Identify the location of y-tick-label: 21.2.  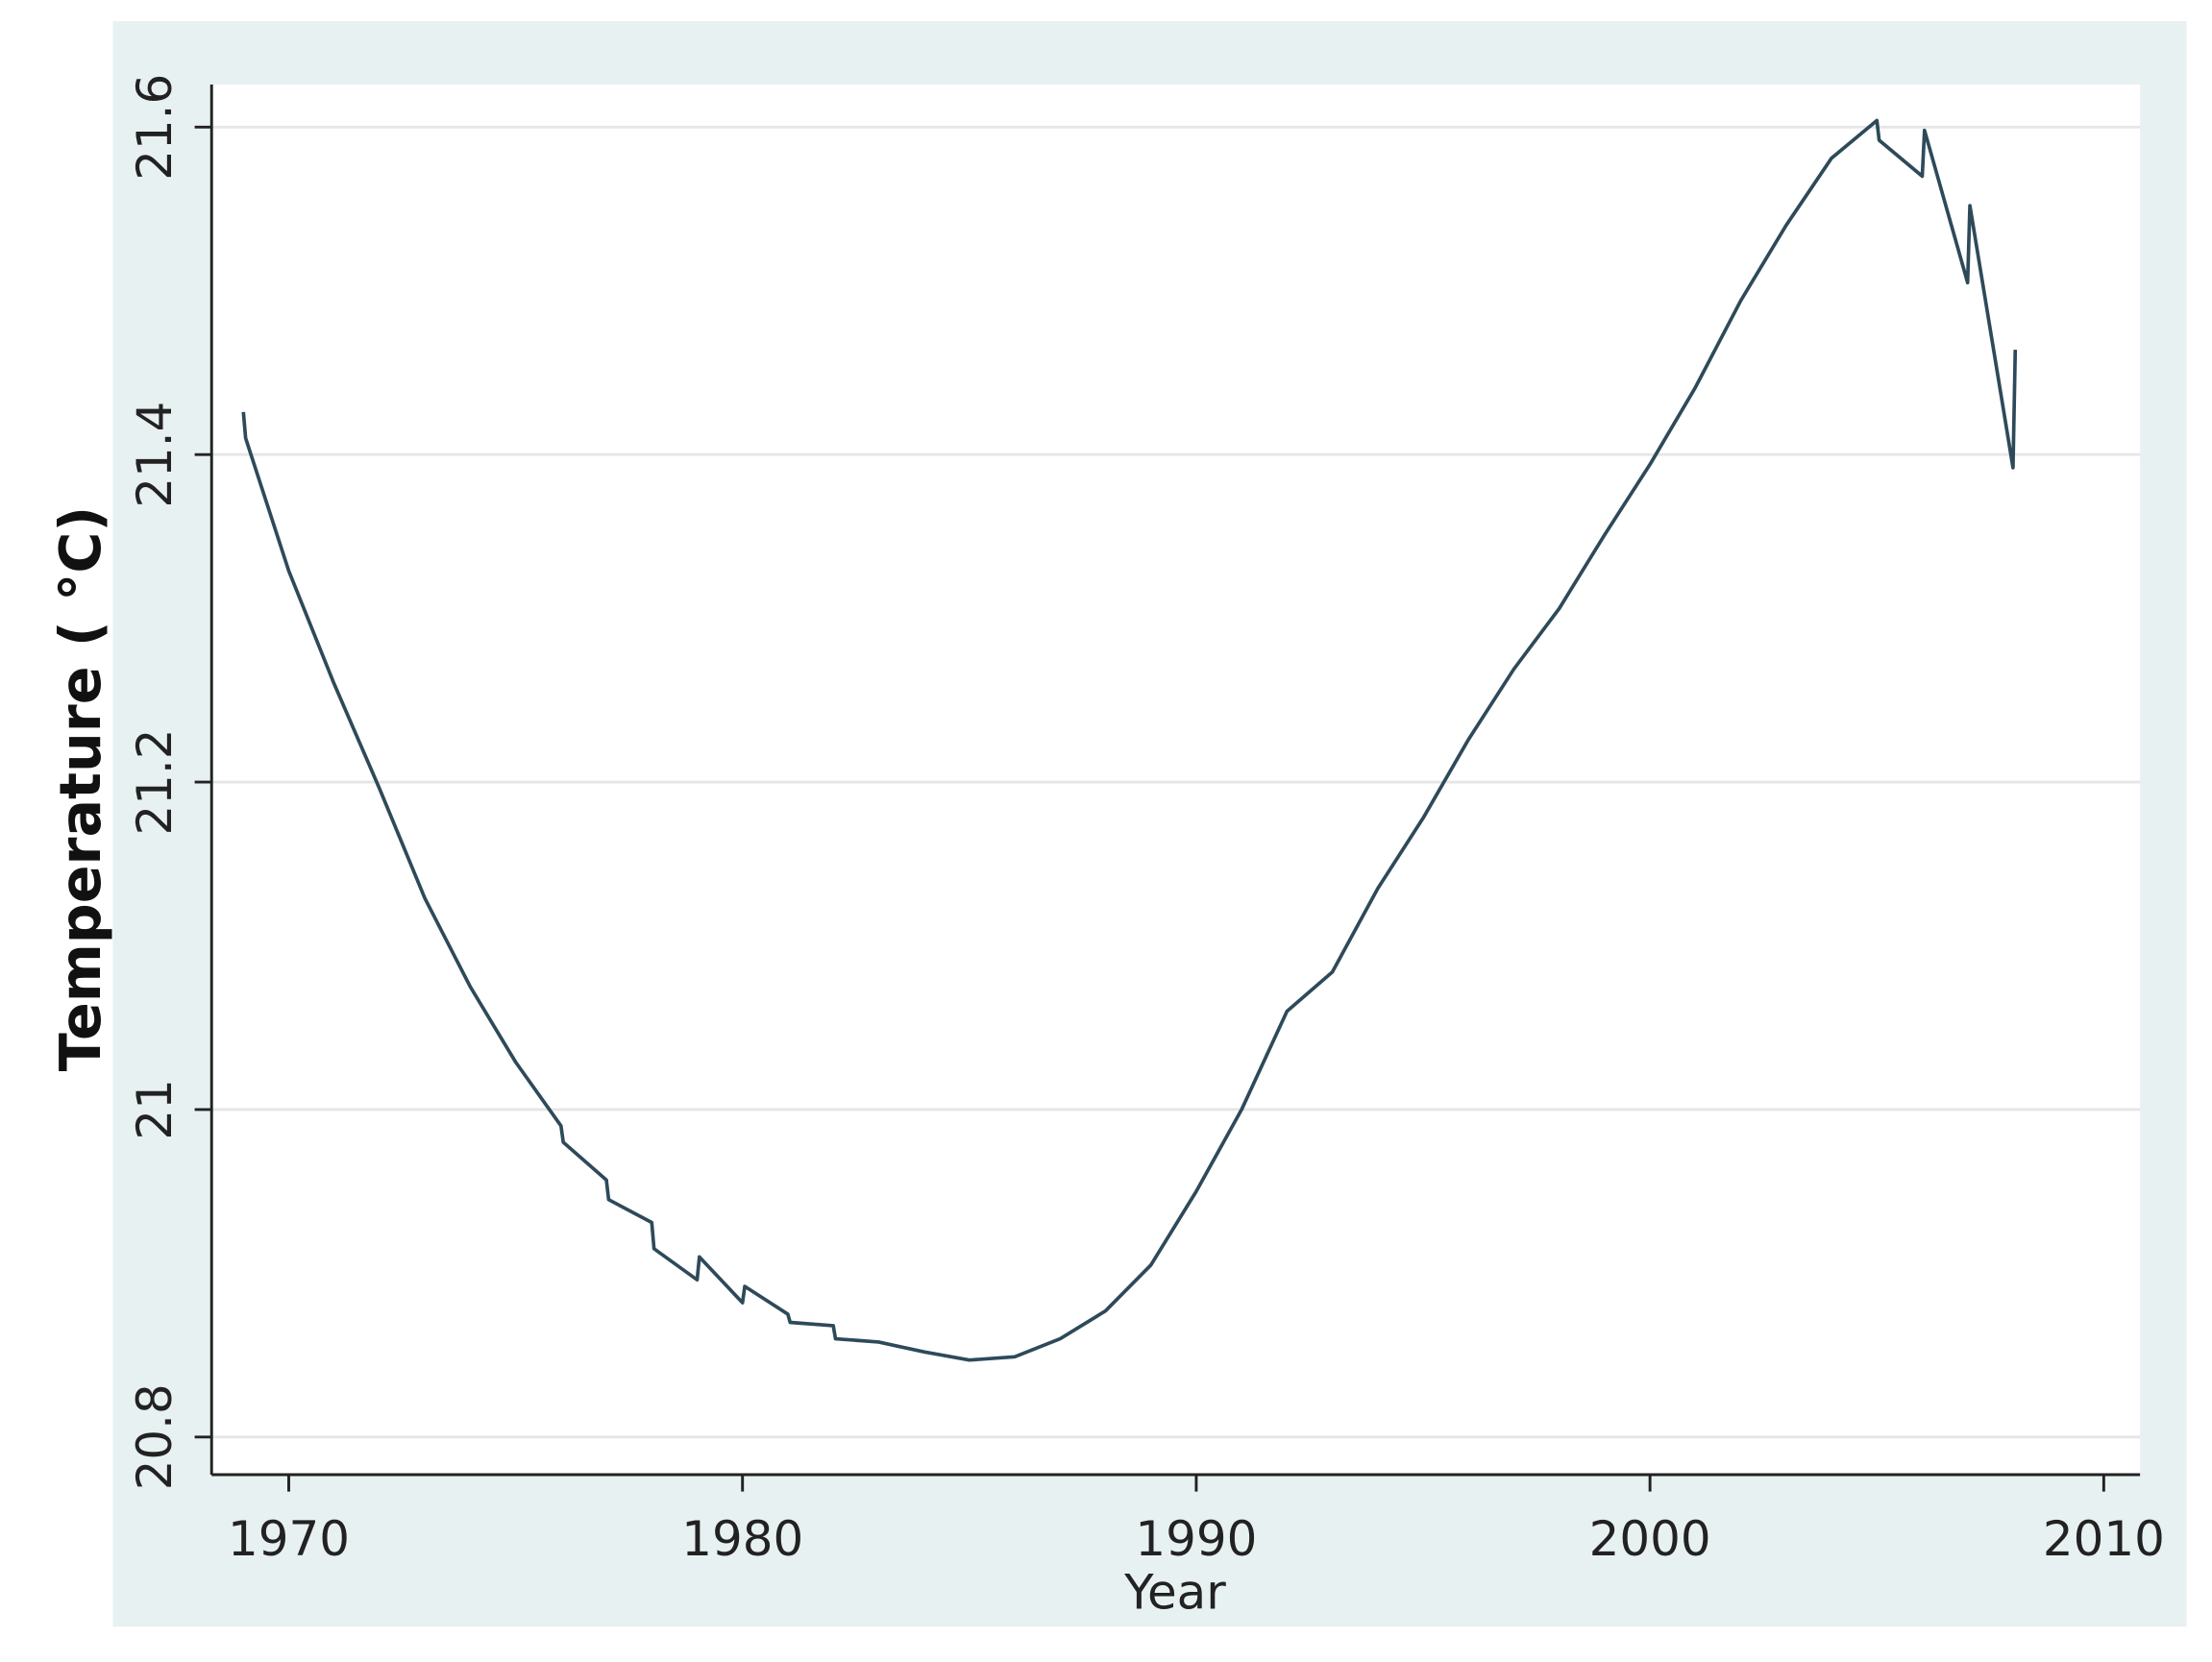
(155, 782).